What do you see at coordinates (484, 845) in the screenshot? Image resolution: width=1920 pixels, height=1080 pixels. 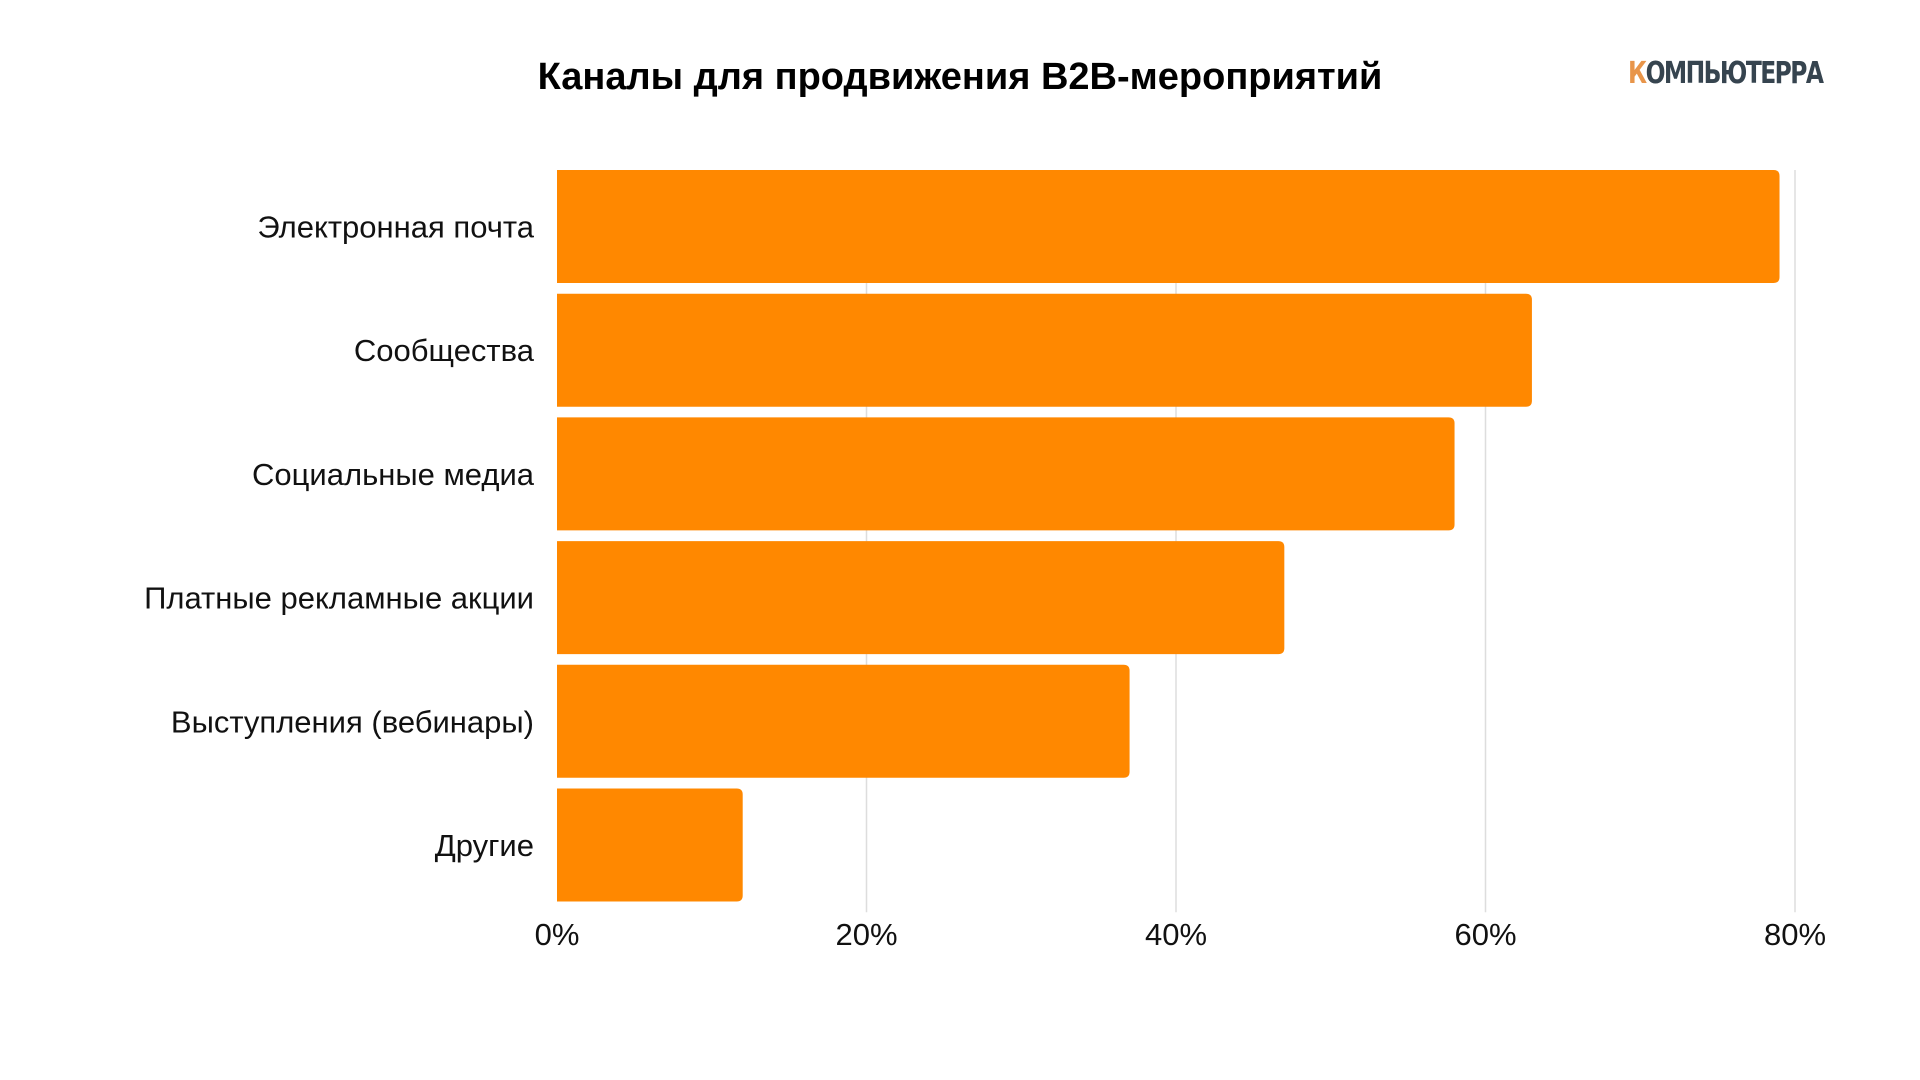 I see `category-label: Другие` at bounding box center [484, 845].